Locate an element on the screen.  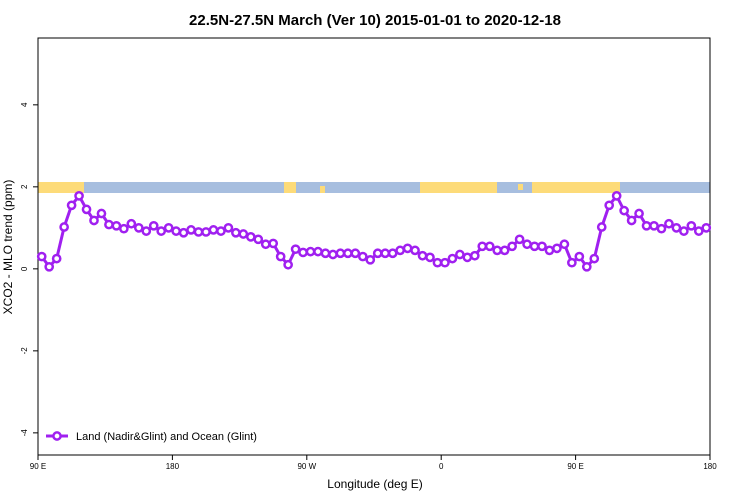
legend-marker is located at coordinates (57, 436).